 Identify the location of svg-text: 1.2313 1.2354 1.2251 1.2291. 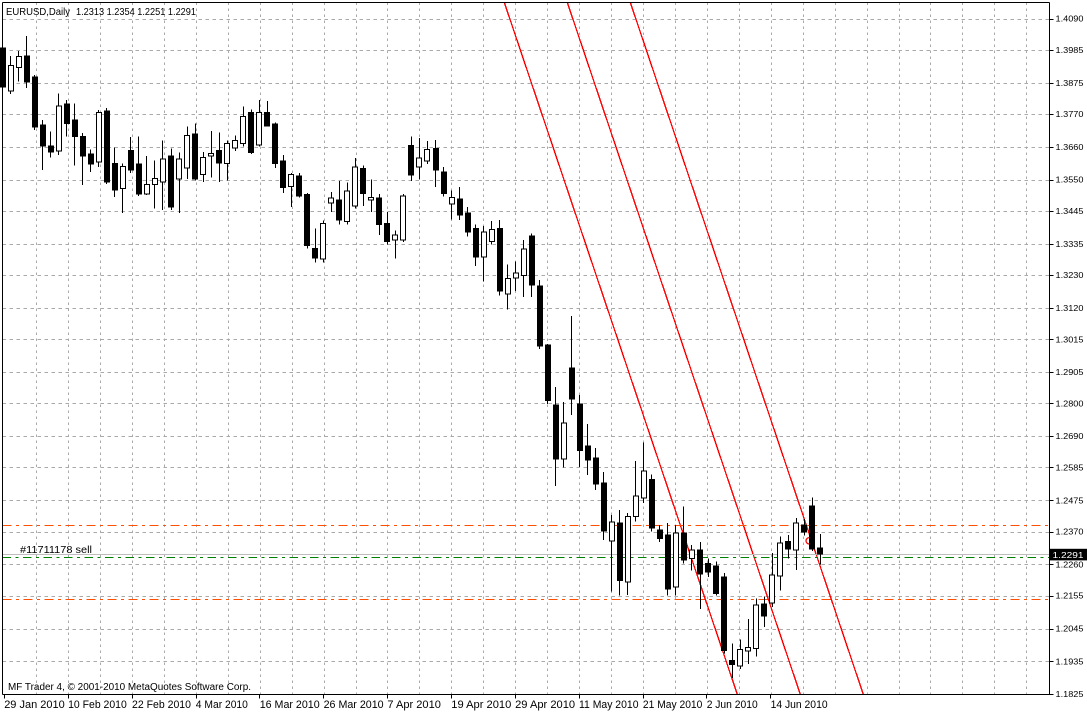
(136, 12).